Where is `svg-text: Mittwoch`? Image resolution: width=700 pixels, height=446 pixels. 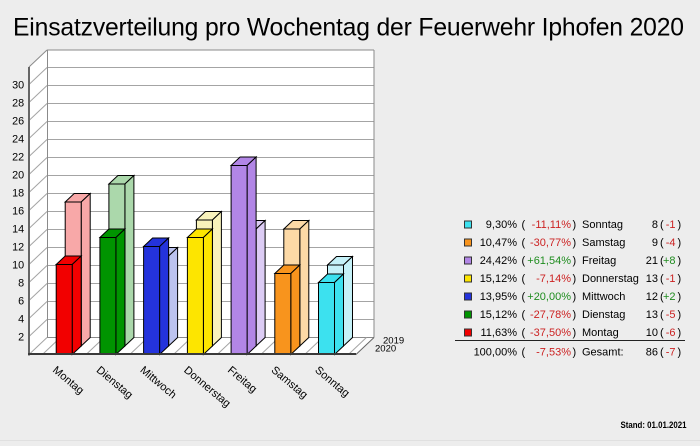
svg-text: Mittwoch is located at coordinates (603, 297).